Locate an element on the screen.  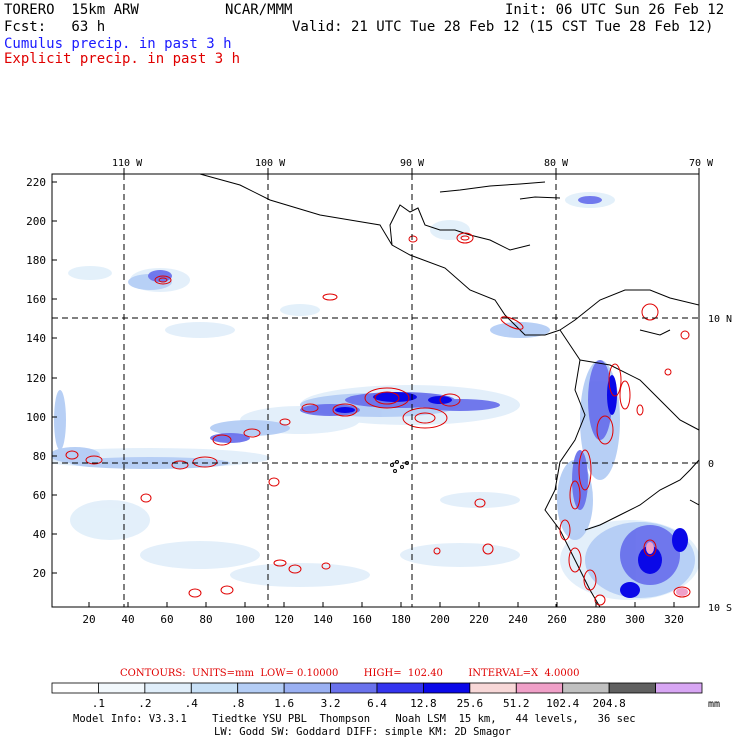
colorbar-label: .2 is located at coordinates (144, 703).